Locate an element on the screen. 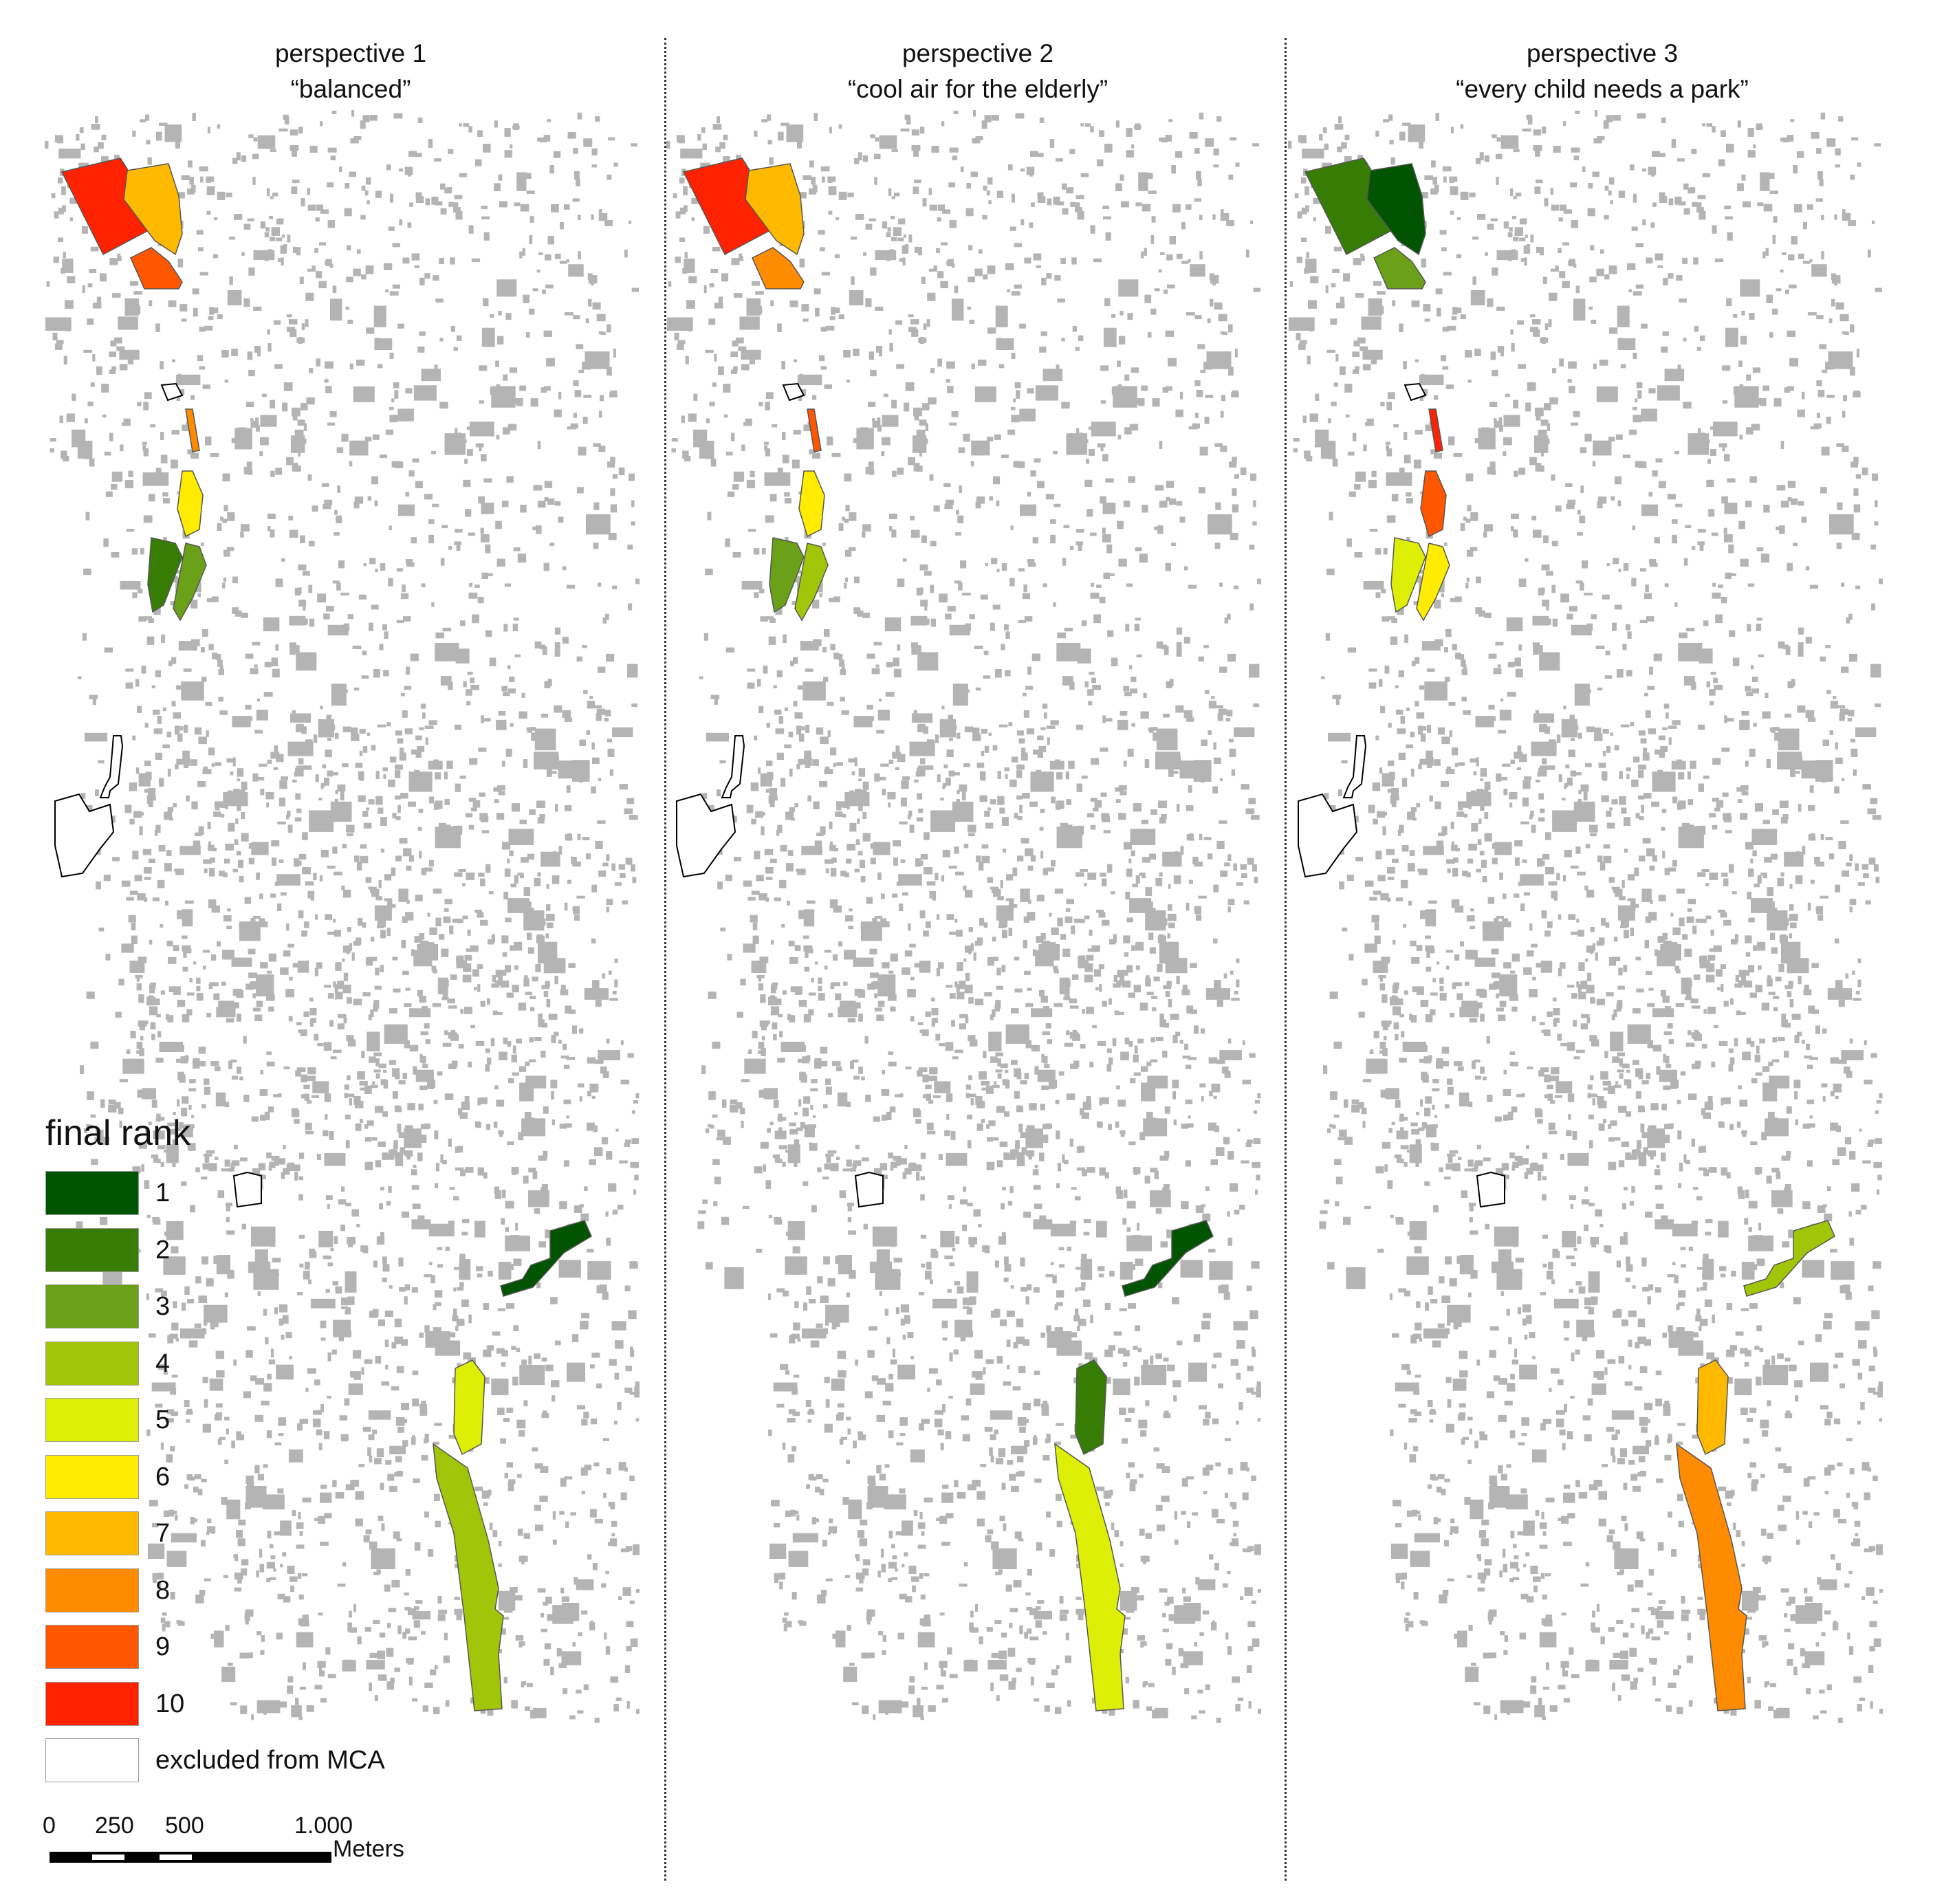  scale-tick-0: 0 is located at coordinates (49, 1826).